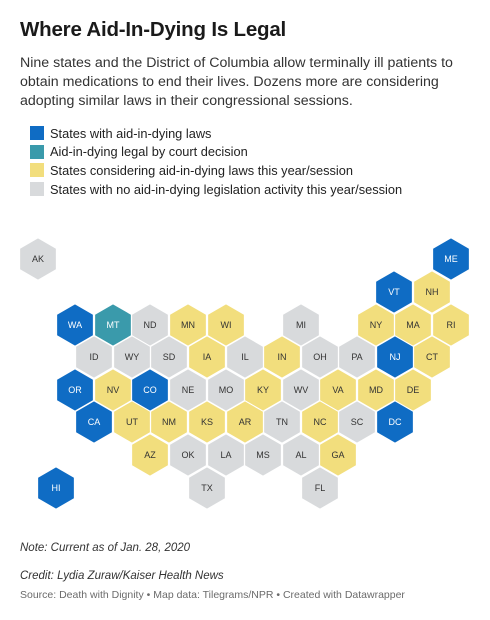  I want to click on state-hex-mn, so click(188, 325).